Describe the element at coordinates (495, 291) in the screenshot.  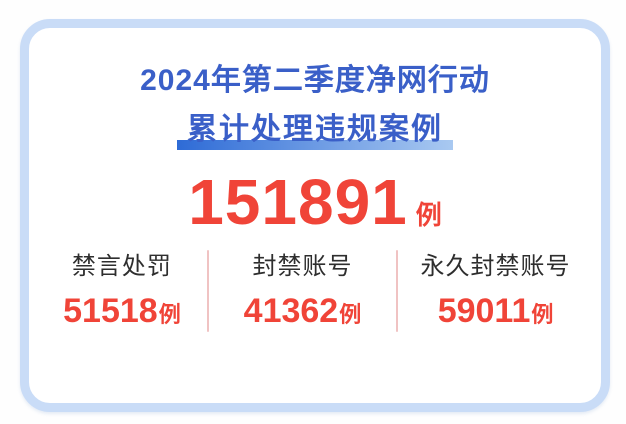
I see `stat-col-permanently-banned-accounts: 永久封禁账号 59011例` at that location.